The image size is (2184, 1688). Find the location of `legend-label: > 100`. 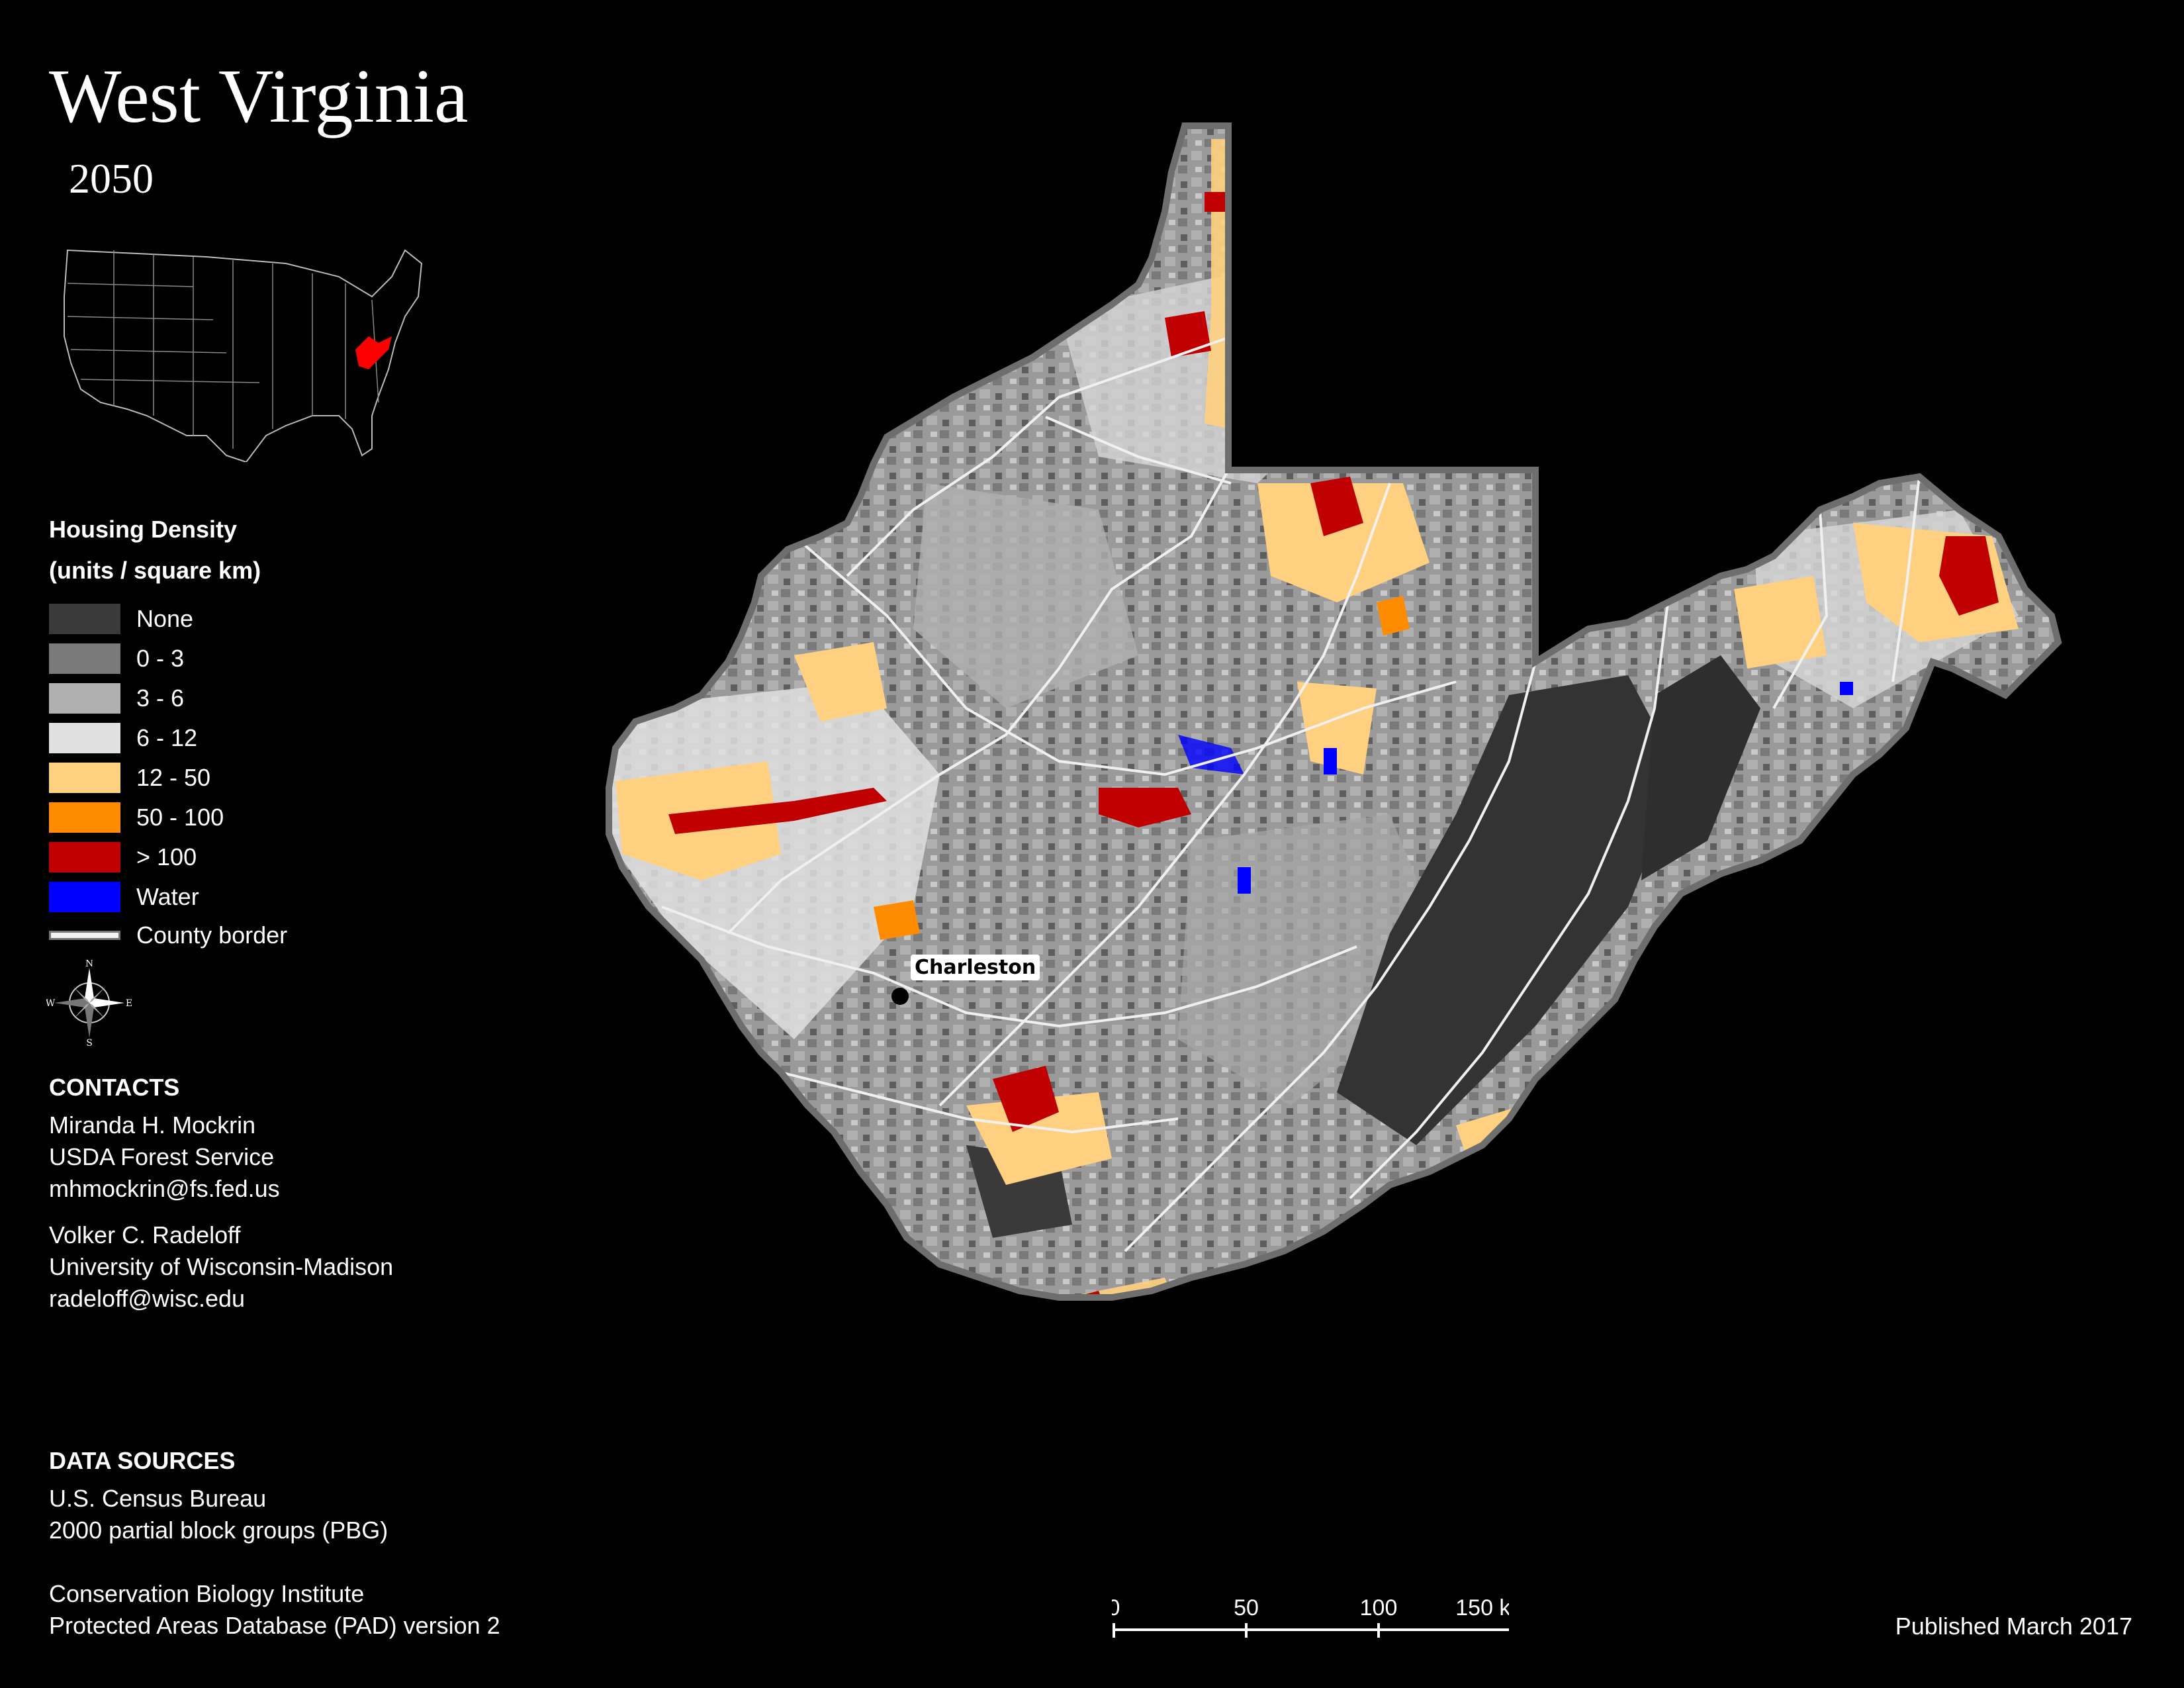

legend-label: > 100 is located at coordinates (167, 856).